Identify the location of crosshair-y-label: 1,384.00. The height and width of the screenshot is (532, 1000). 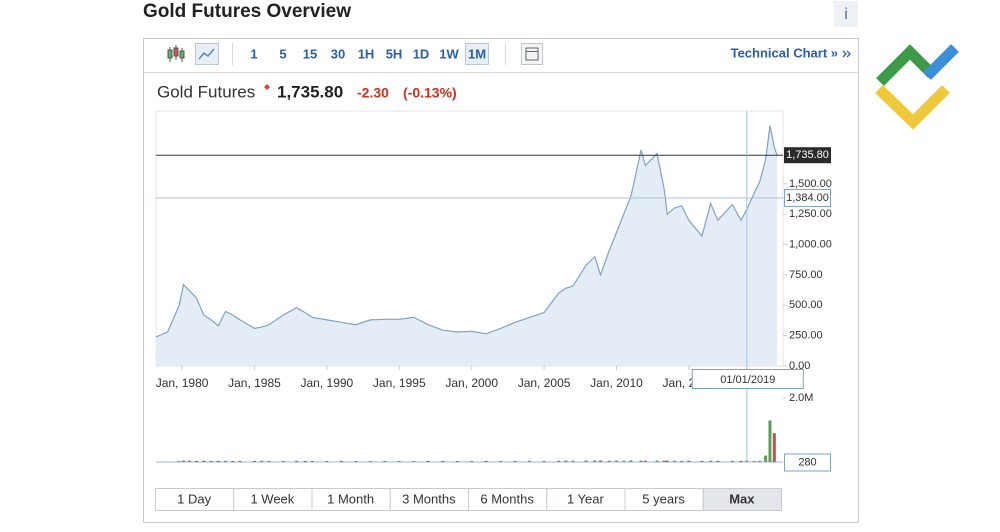
(807, 198).